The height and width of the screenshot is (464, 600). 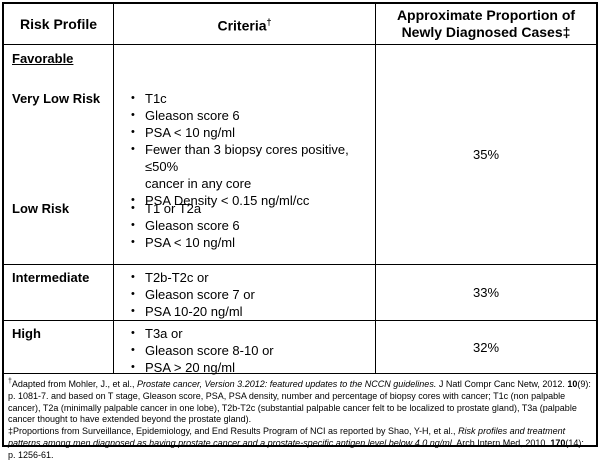 I want to click on low-risk-label: Low Risk, so click(x=41, y=208).